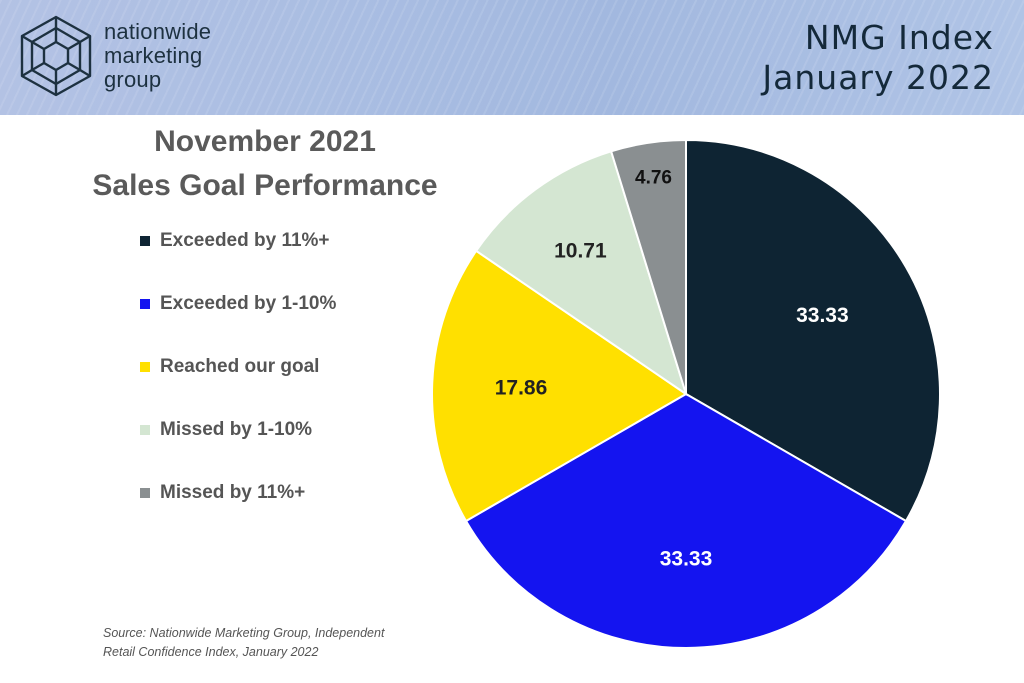  Describe the element at coordinates (158, 31) in the screenshot. I see `logo-line: nationwide` at that location.